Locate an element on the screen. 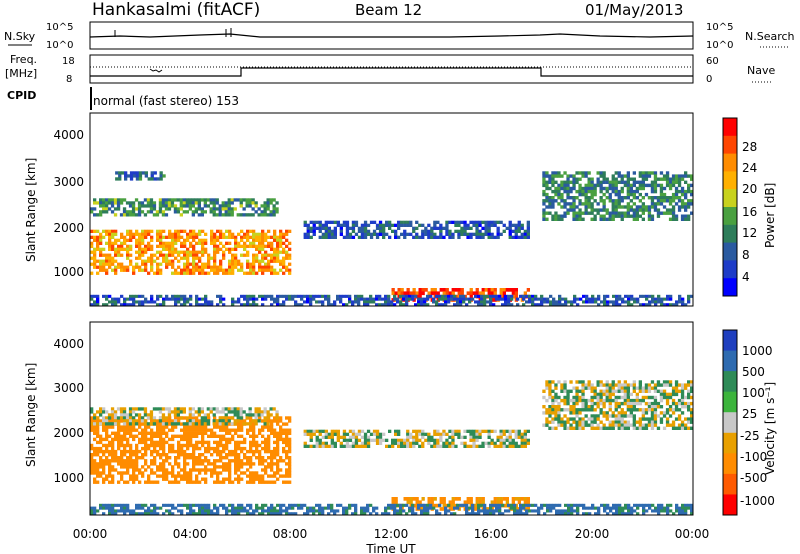  freq-unit-label: [MHz] is located at coordinates (21, 73).